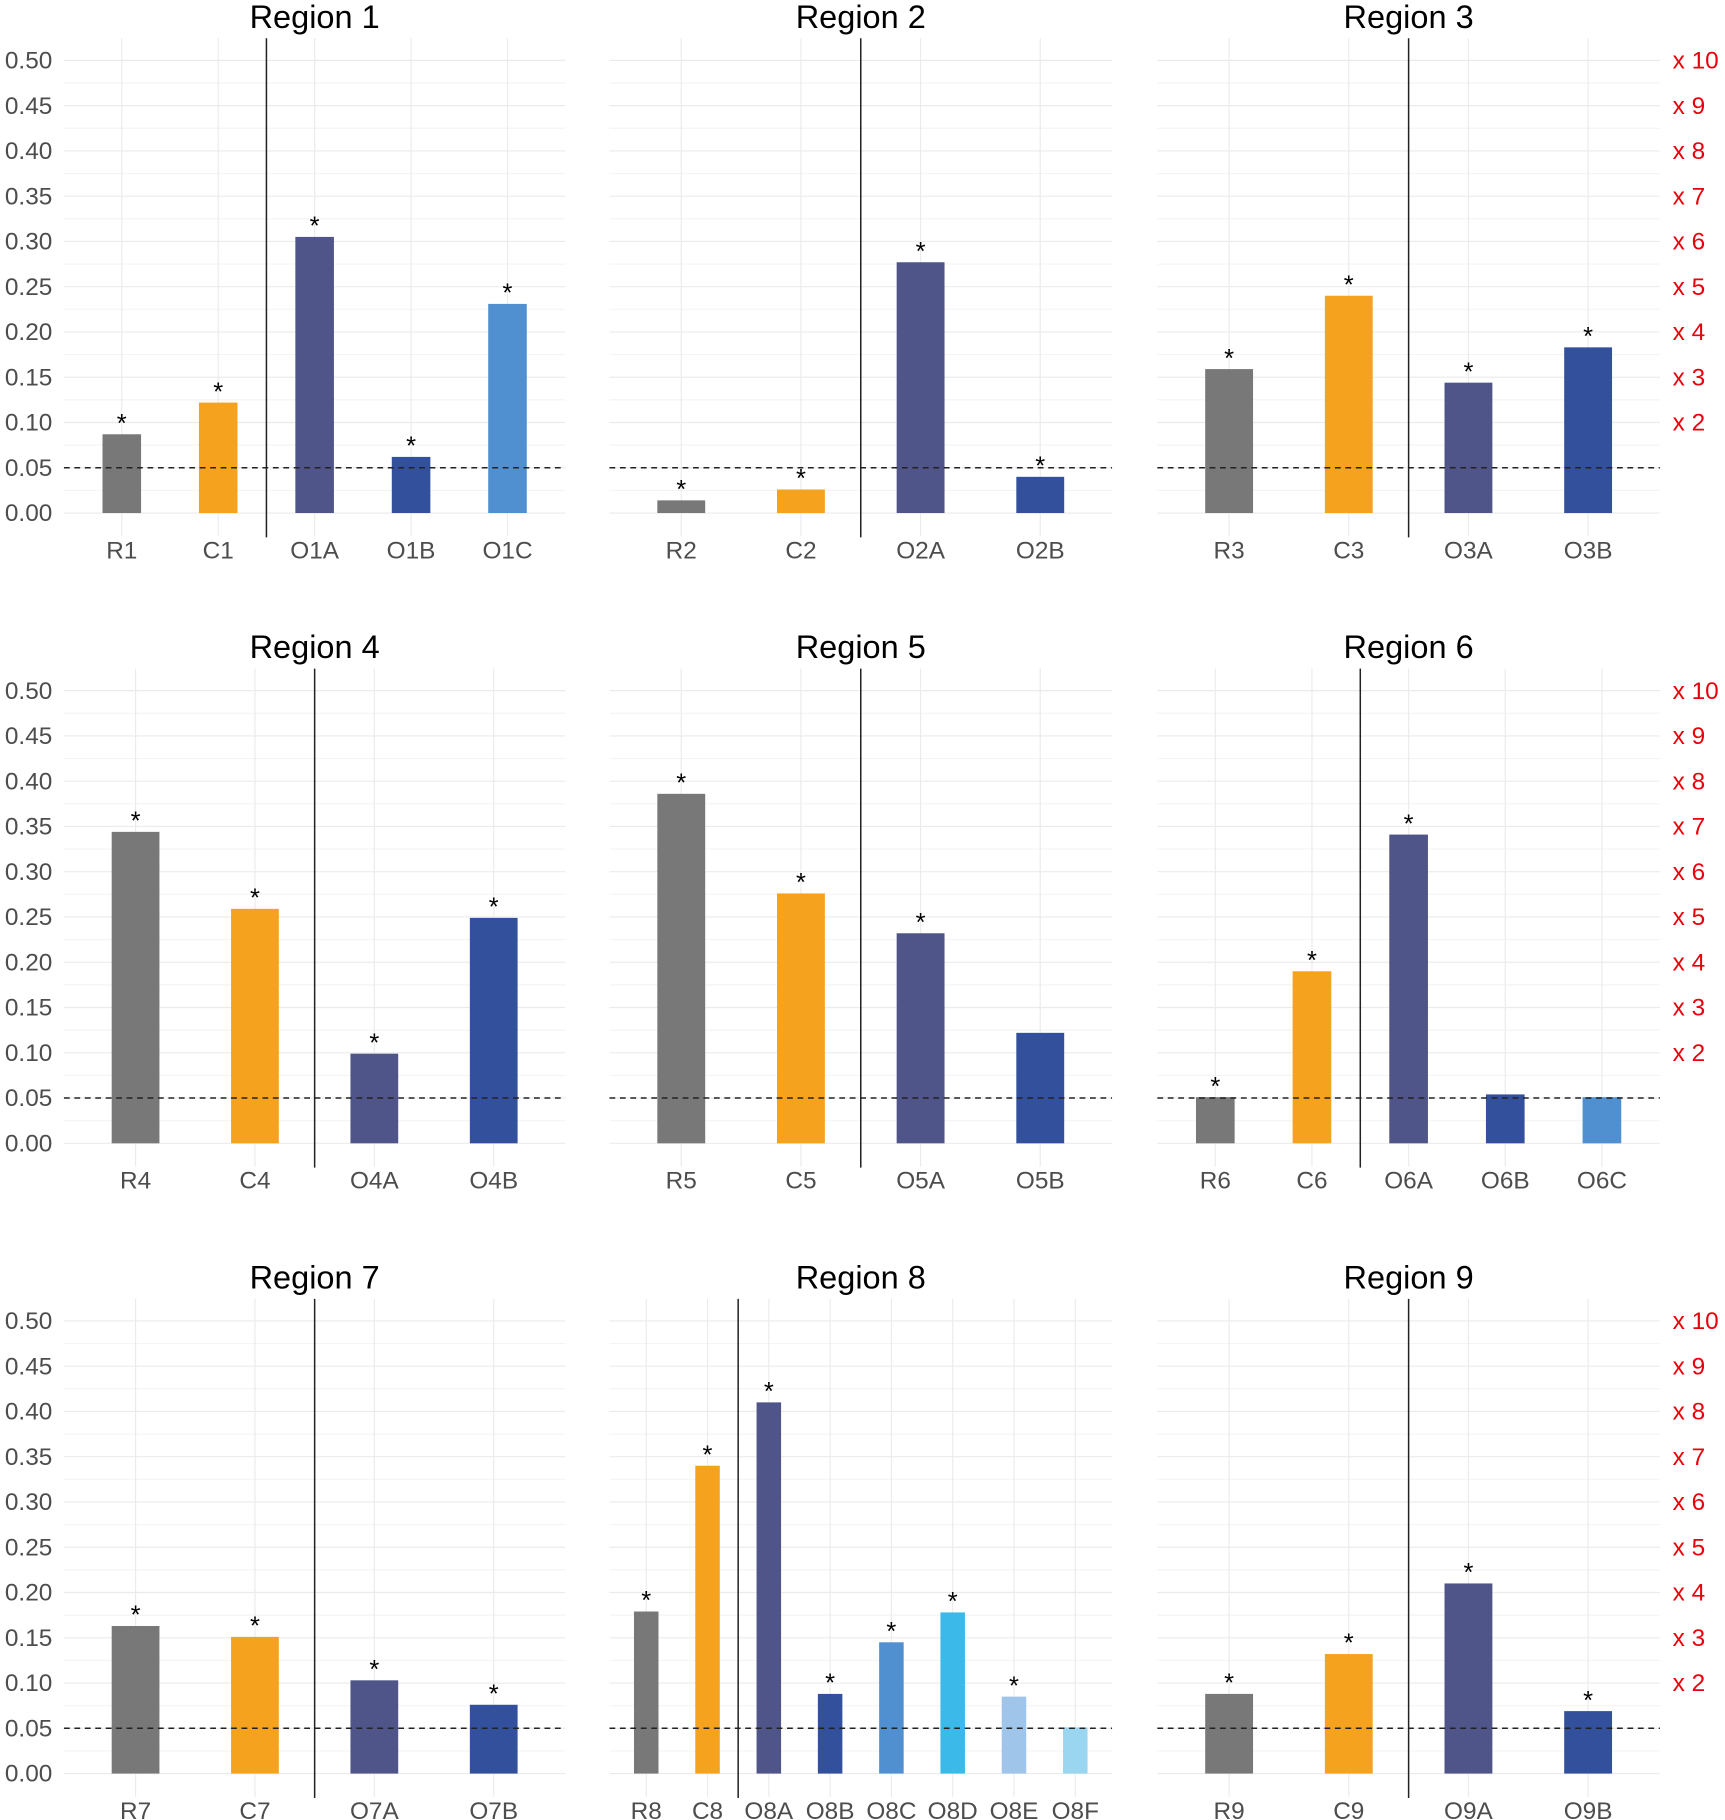  Describe the element at coordinates (1409, 1277) in the screenshot. I see `panel-title: Region 9` at that location.